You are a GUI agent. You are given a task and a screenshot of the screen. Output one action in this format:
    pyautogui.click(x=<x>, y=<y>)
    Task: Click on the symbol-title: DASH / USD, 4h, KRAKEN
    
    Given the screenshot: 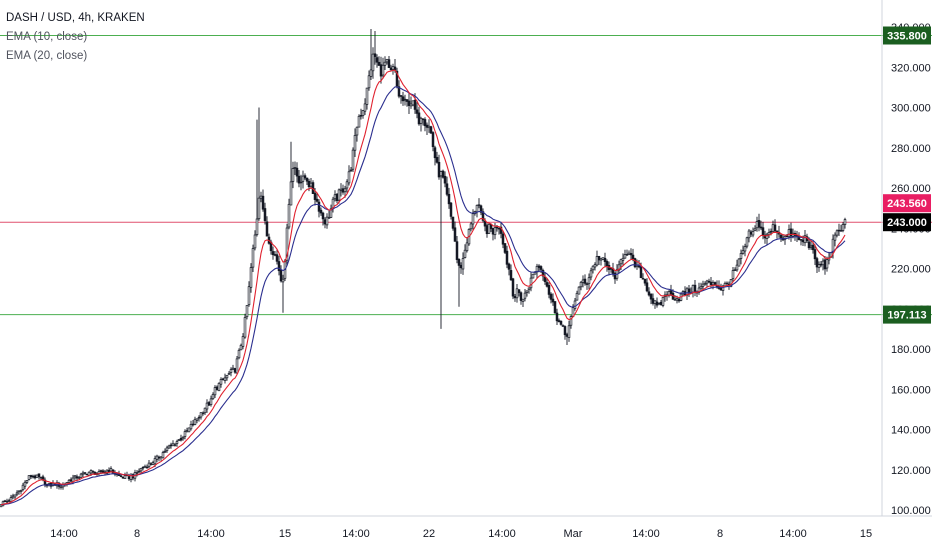 What is the action you would take?
    pyautogui.click(x=75, y=18)
    